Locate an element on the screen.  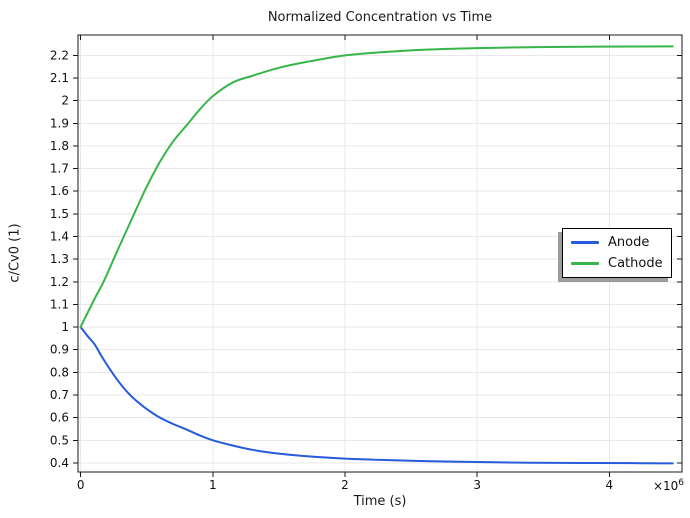
y-tick-label: 1 is located at coordinates (65, 327).